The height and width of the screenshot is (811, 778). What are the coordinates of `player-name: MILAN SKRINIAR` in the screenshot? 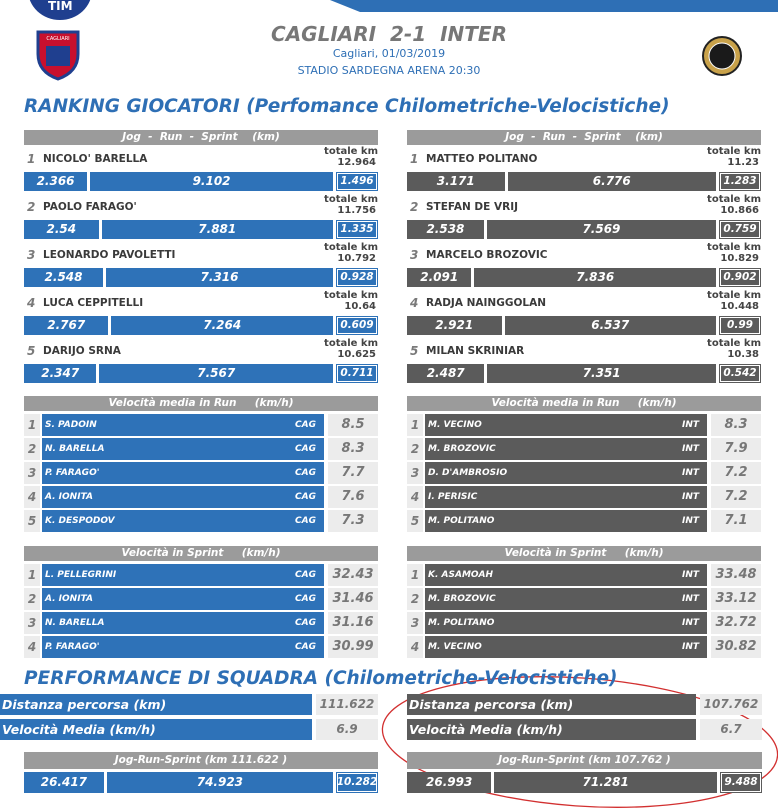 It's located at (475, 351).